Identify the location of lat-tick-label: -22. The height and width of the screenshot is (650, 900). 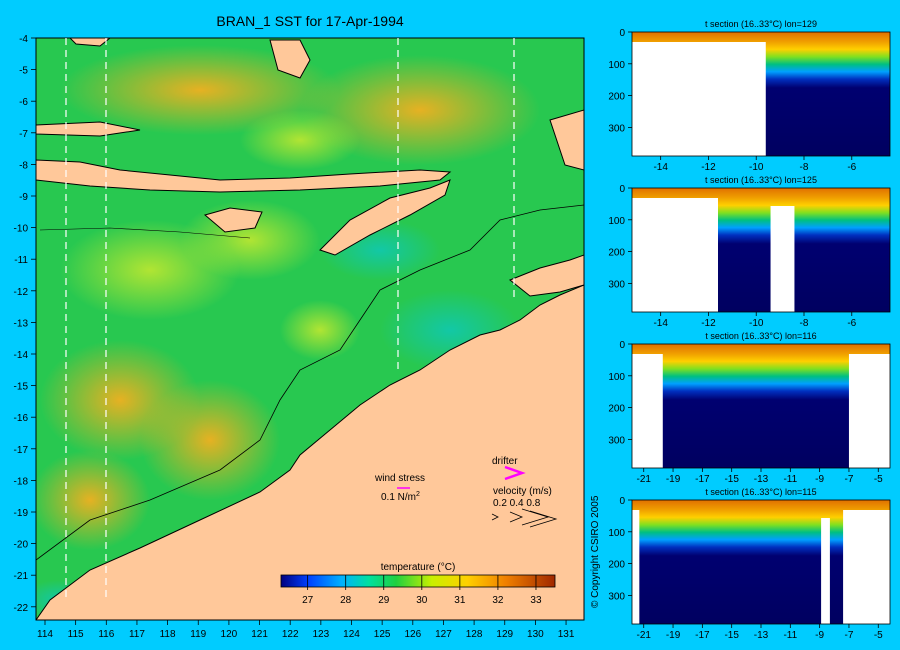
(21, 608).